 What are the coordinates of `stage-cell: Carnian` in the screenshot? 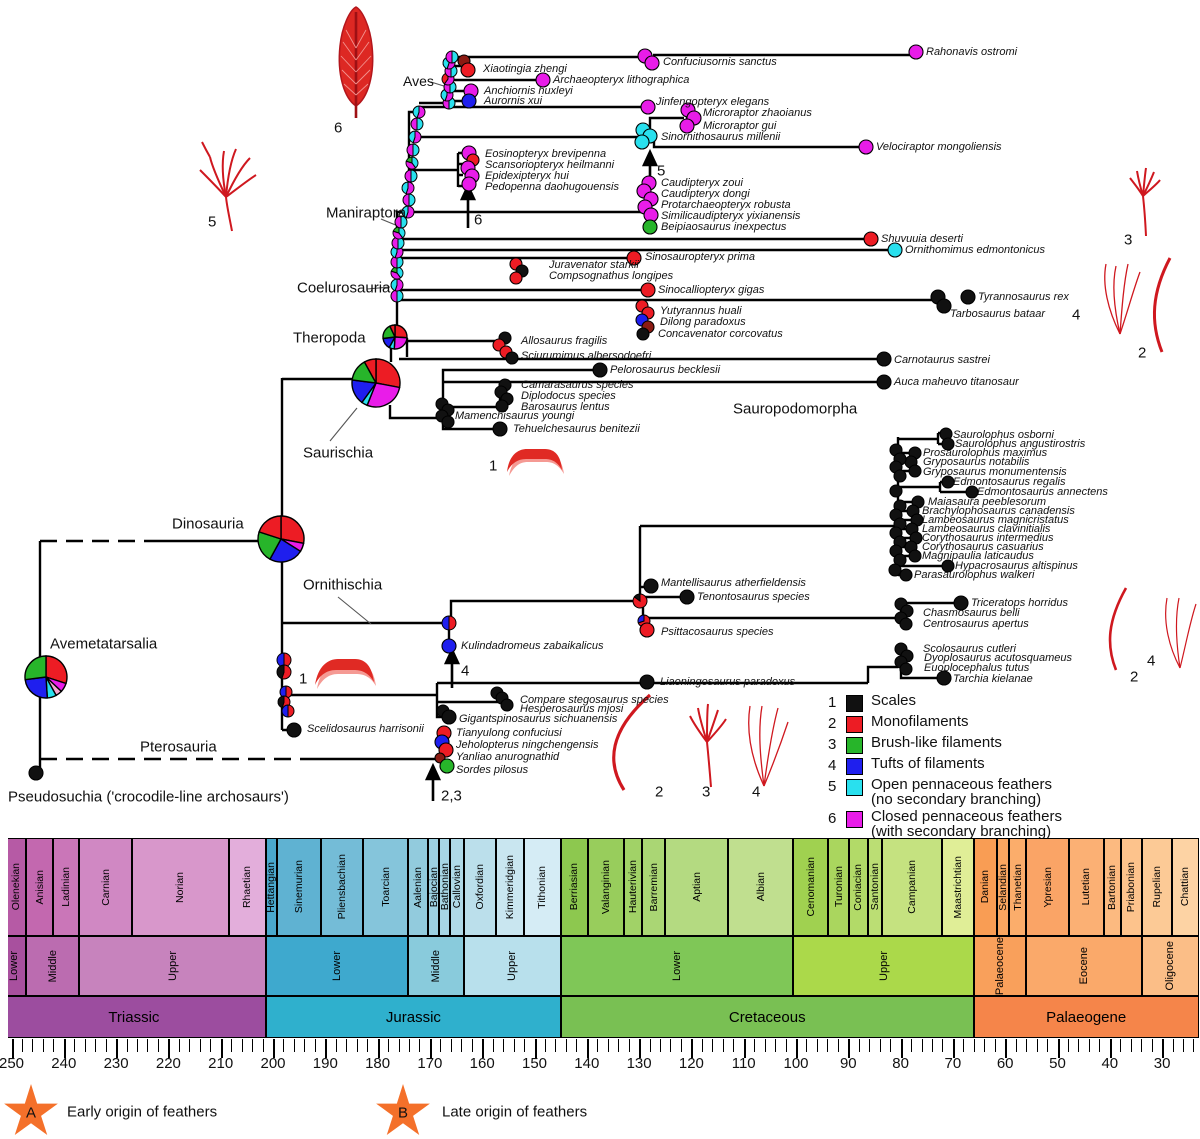 It's located at (105, 887).